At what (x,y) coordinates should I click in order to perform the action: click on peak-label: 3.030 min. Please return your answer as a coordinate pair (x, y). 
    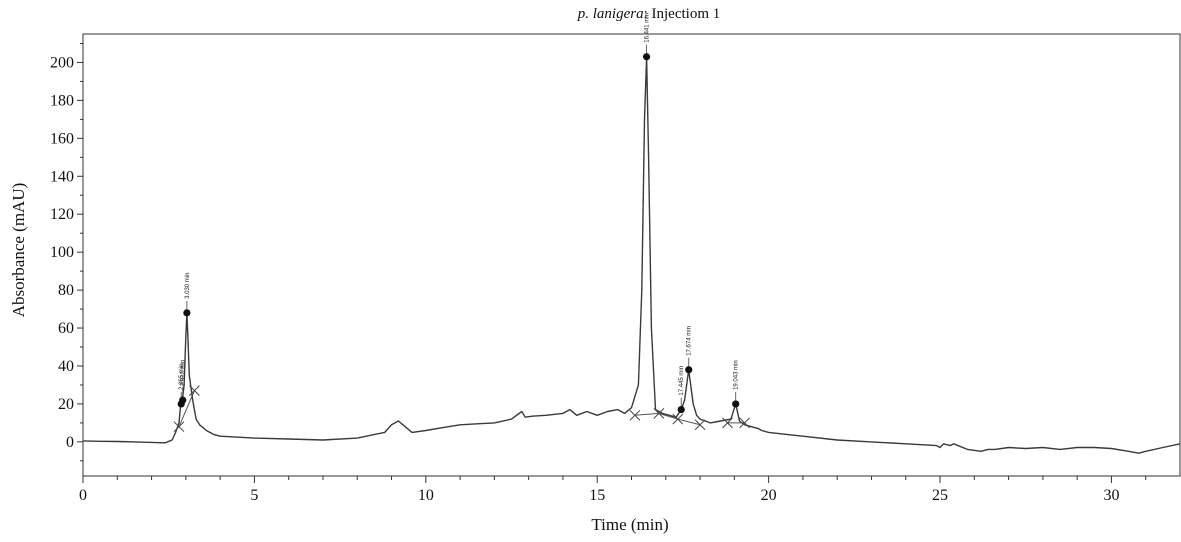
    Looking at the image, I should click on (188, 285).